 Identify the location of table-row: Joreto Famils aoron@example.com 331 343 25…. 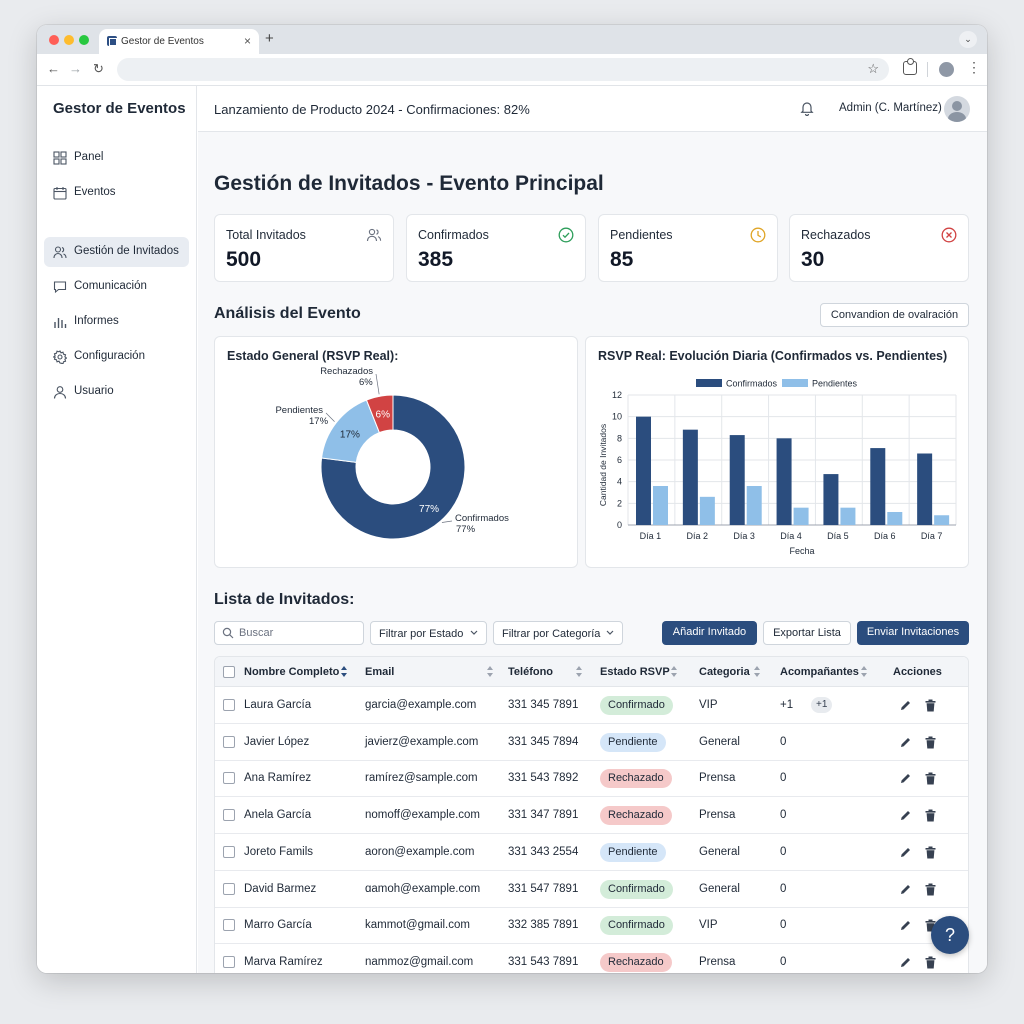
(591, 852).